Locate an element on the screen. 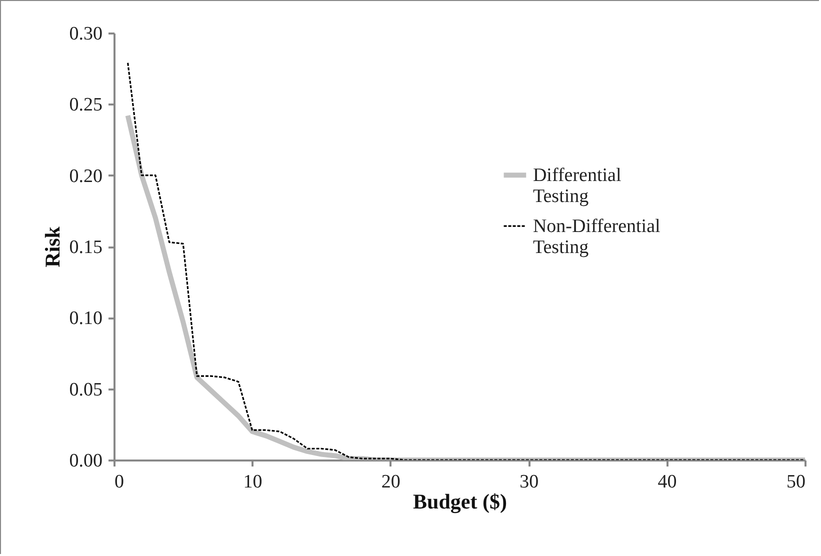 This screenshot has width=821, height=556. x-axis-title: Budget ($) is located at coordinates (460, 502).